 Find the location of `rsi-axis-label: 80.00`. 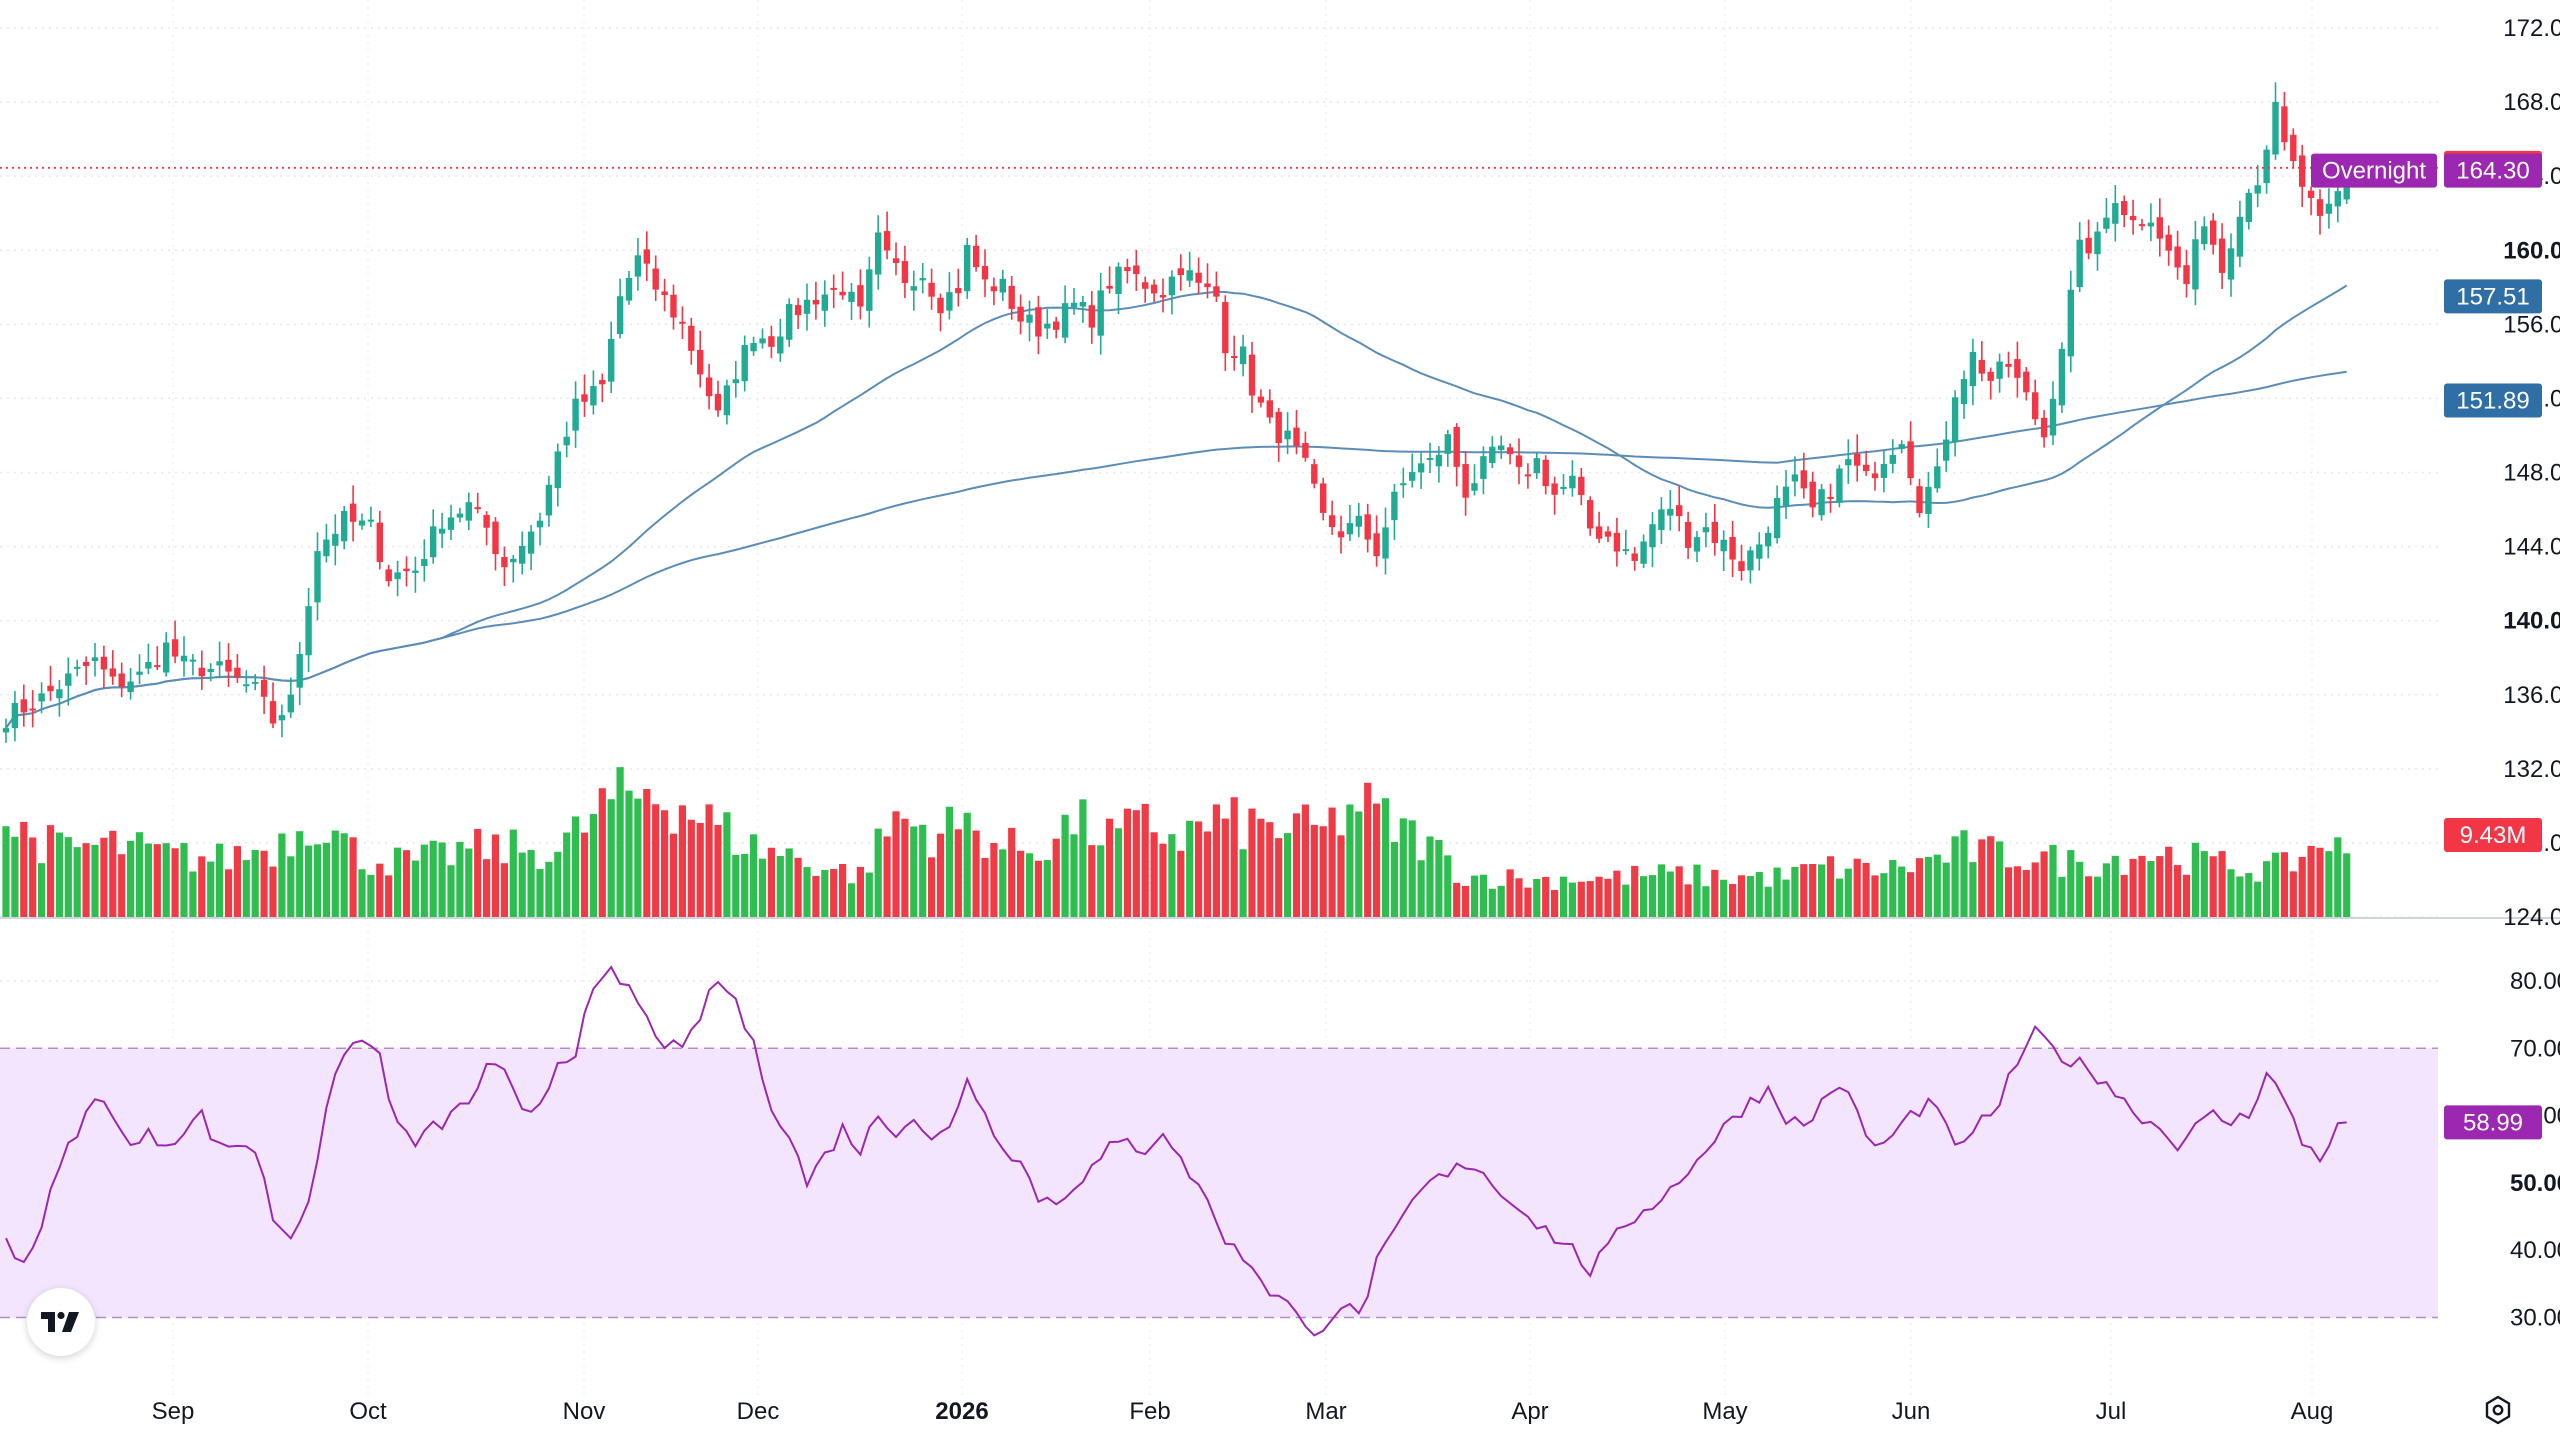

rsi-axis-label: 80.00 is located at coordinates (2535, 981).